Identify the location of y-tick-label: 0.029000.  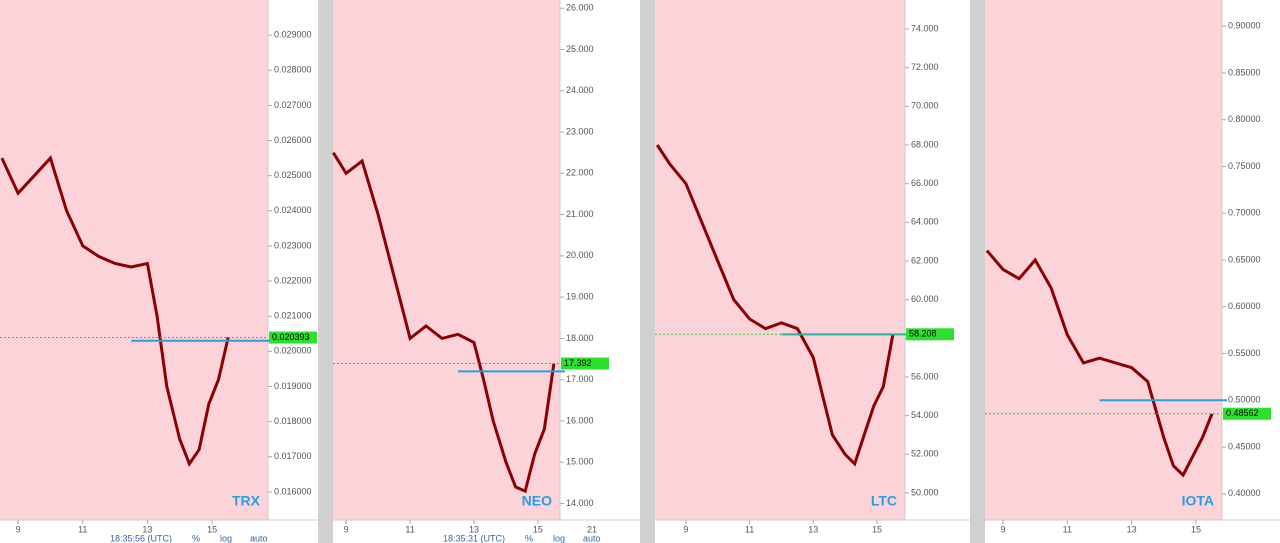
(293, 35).